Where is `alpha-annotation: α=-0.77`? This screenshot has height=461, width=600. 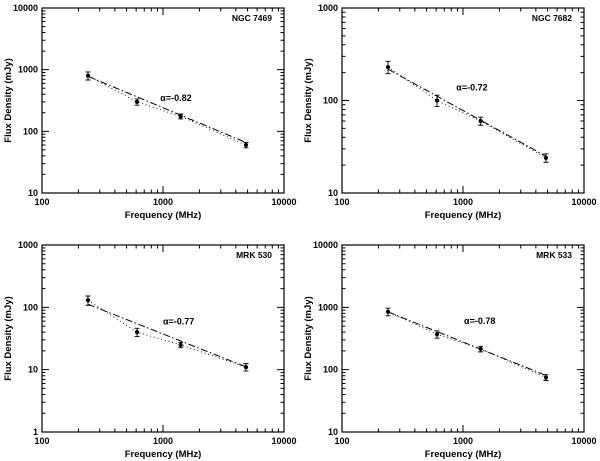
alpha-annotation: α=-0.77 is located at coordinates (178, 322).